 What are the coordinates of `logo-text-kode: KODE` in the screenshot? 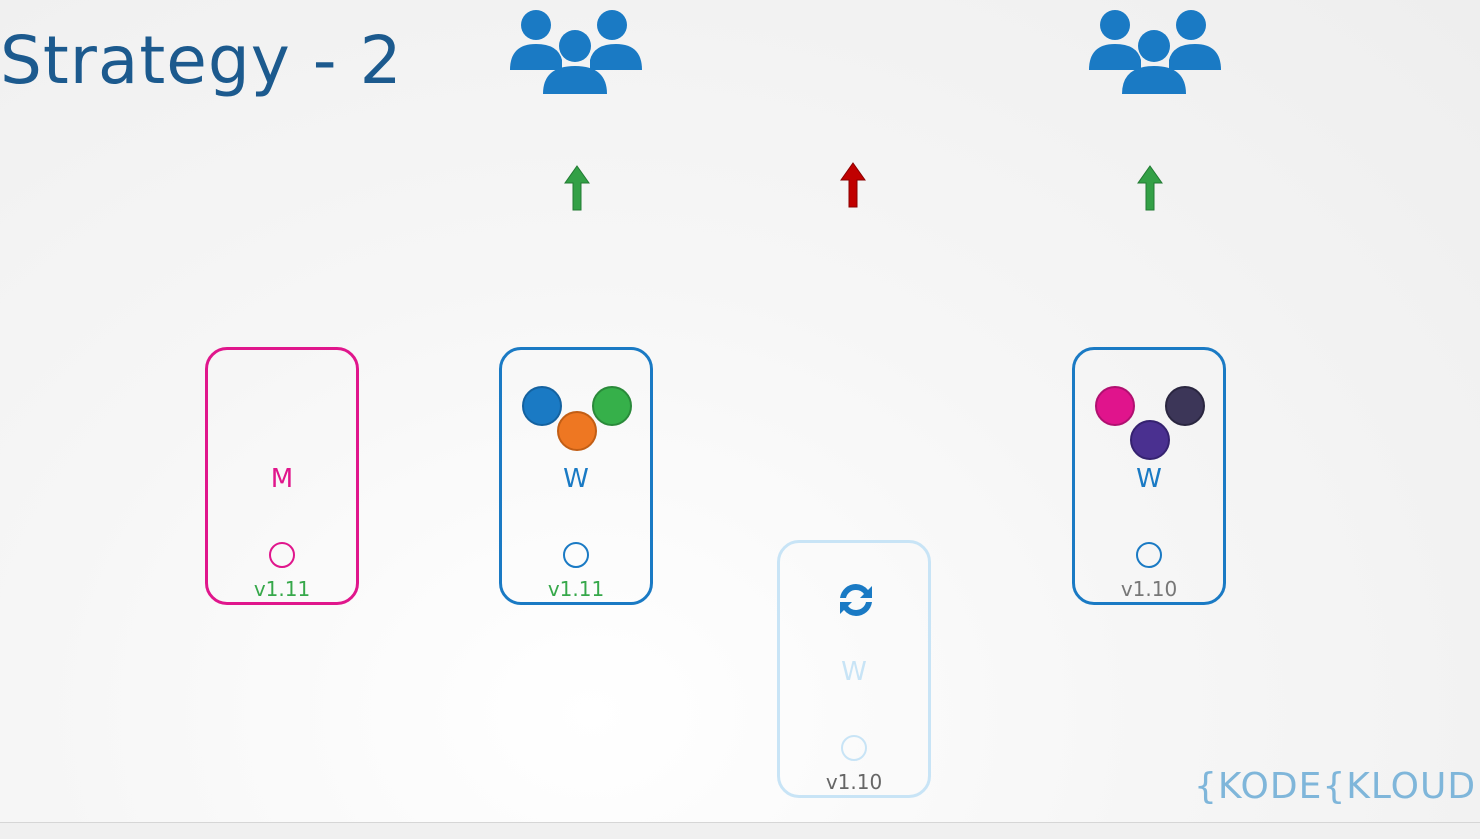 It's located at (1270, 786).